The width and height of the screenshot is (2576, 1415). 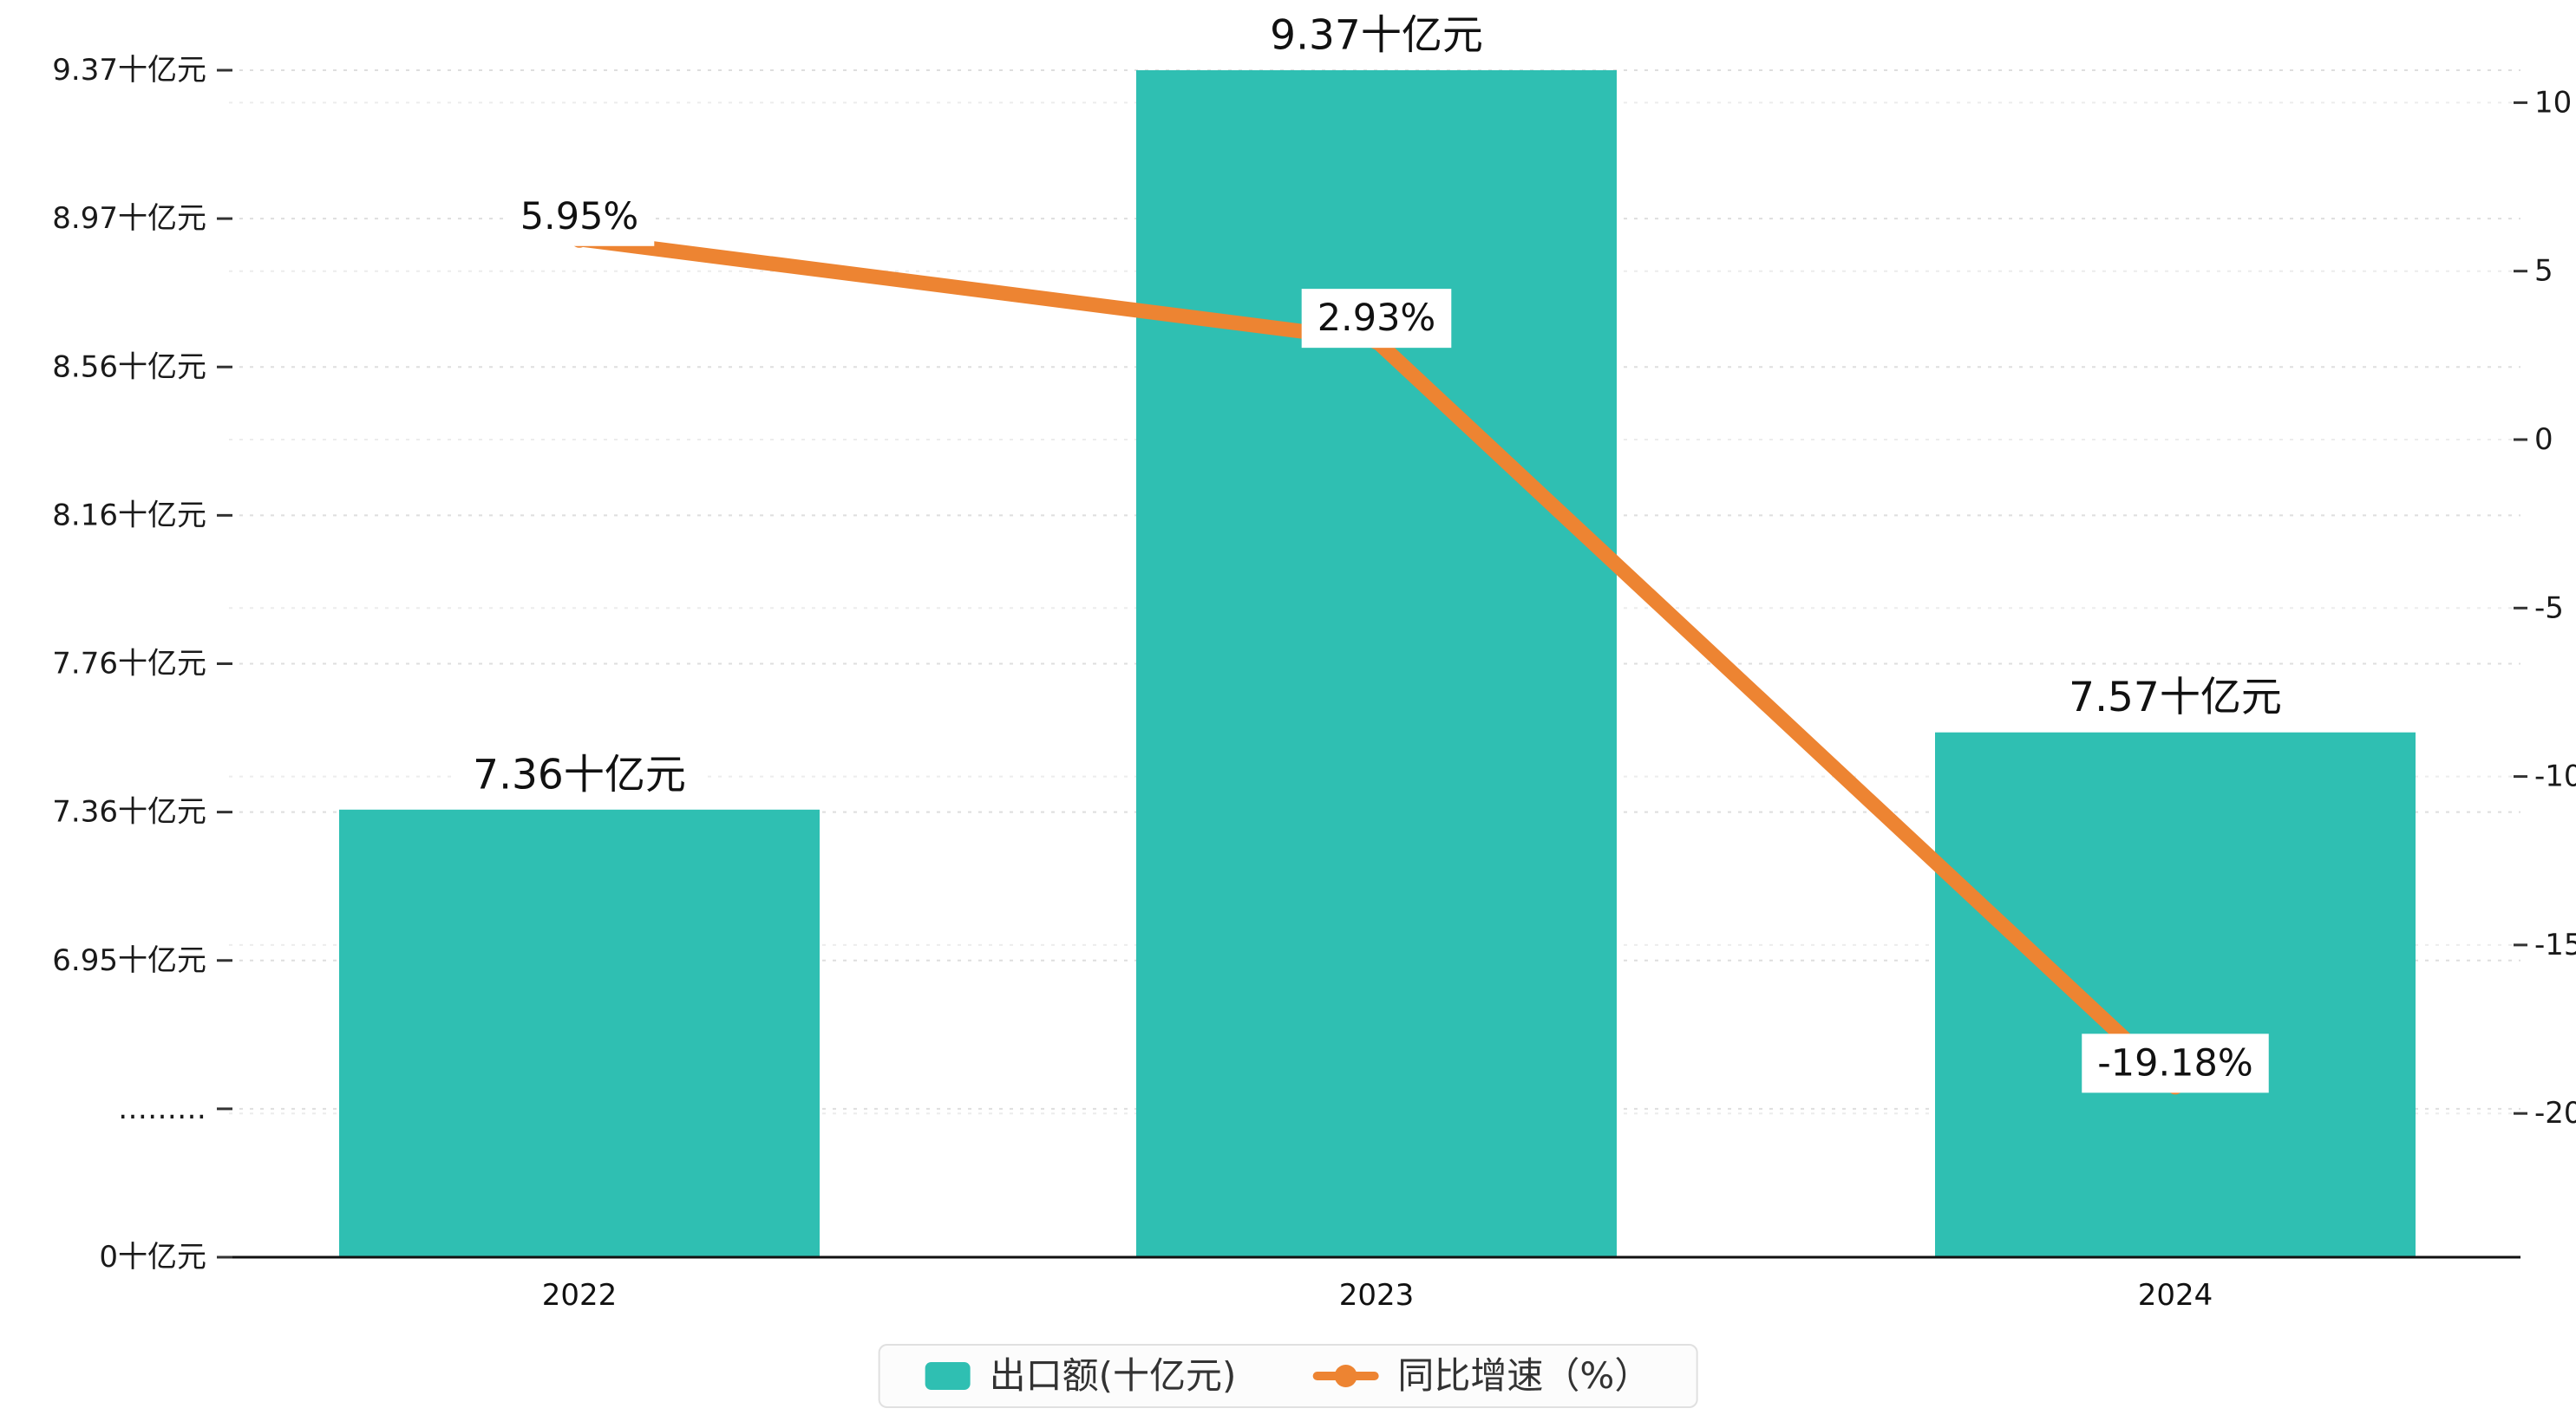 I want to click on growth-value-label-2023: 2.93%, so click(x=1376, y=318).